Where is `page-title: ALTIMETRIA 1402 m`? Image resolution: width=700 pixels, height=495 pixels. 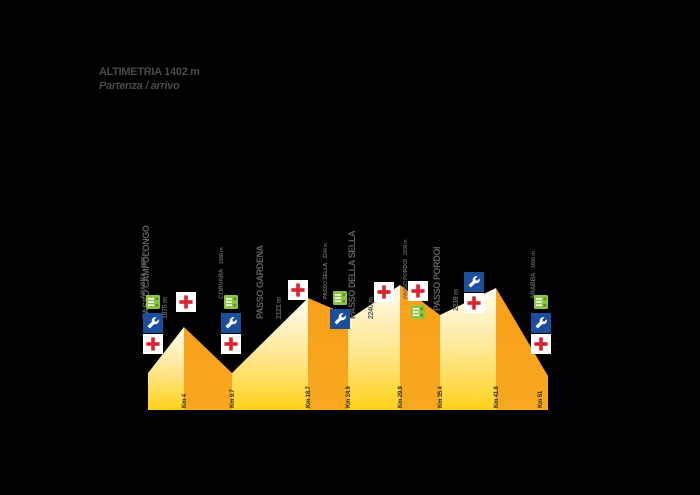 page-title: ALTIMETRIA 1402 m is located at coordinates (149, 72).